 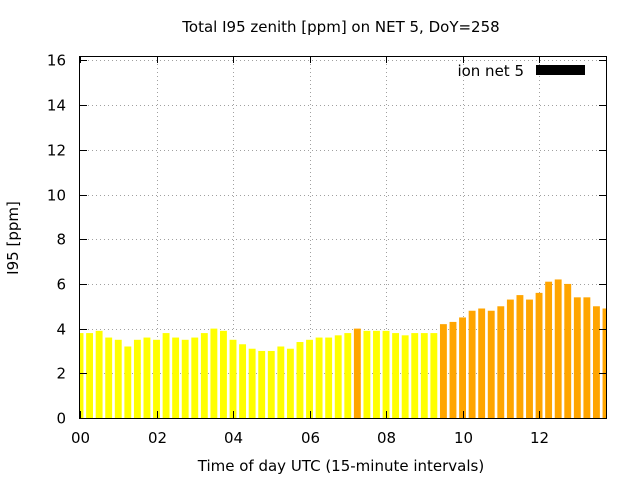 What do you see at coordinates (310, 438) in the screenshot?
I see `x-tick-label: 06` at bounding box center [310, 438].